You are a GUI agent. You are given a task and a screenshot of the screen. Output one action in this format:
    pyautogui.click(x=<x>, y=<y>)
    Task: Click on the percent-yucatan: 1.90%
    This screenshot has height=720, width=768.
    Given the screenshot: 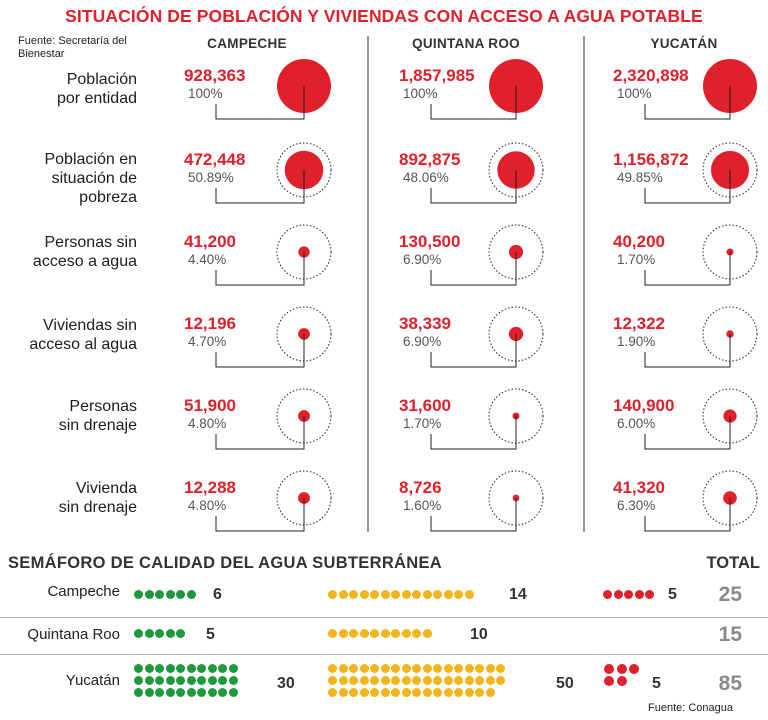 What is the action you would take?
    pyautogui.click(x=636, y=341)
    